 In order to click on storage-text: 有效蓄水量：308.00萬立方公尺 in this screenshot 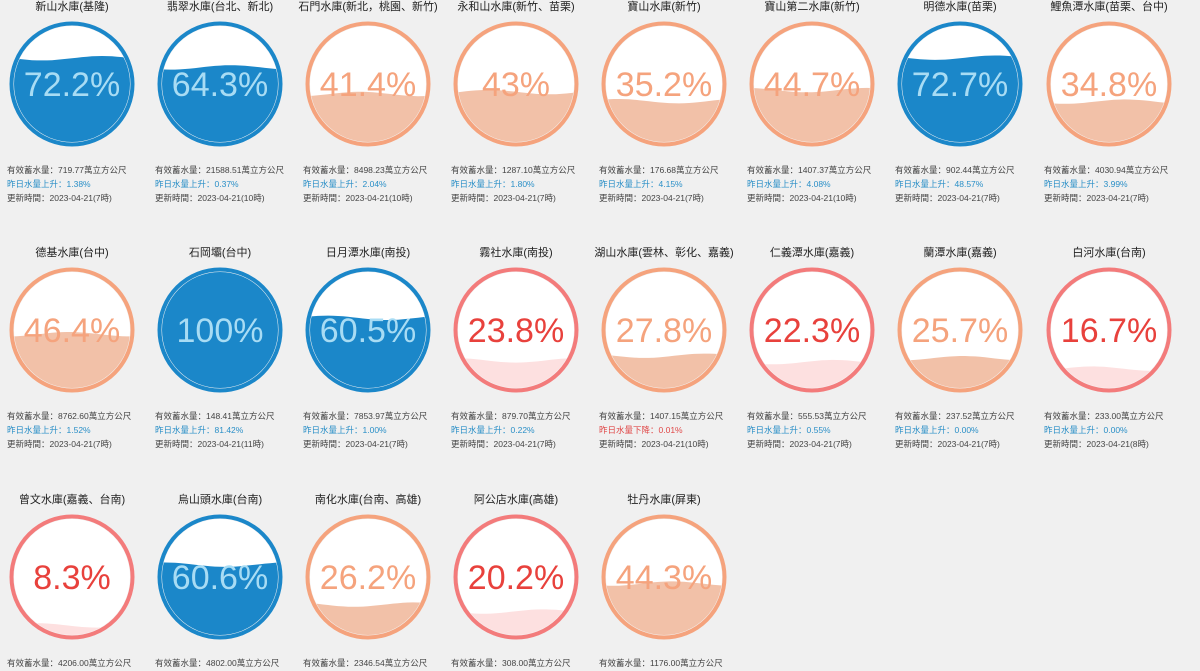, I will do `click(511, 663)`.